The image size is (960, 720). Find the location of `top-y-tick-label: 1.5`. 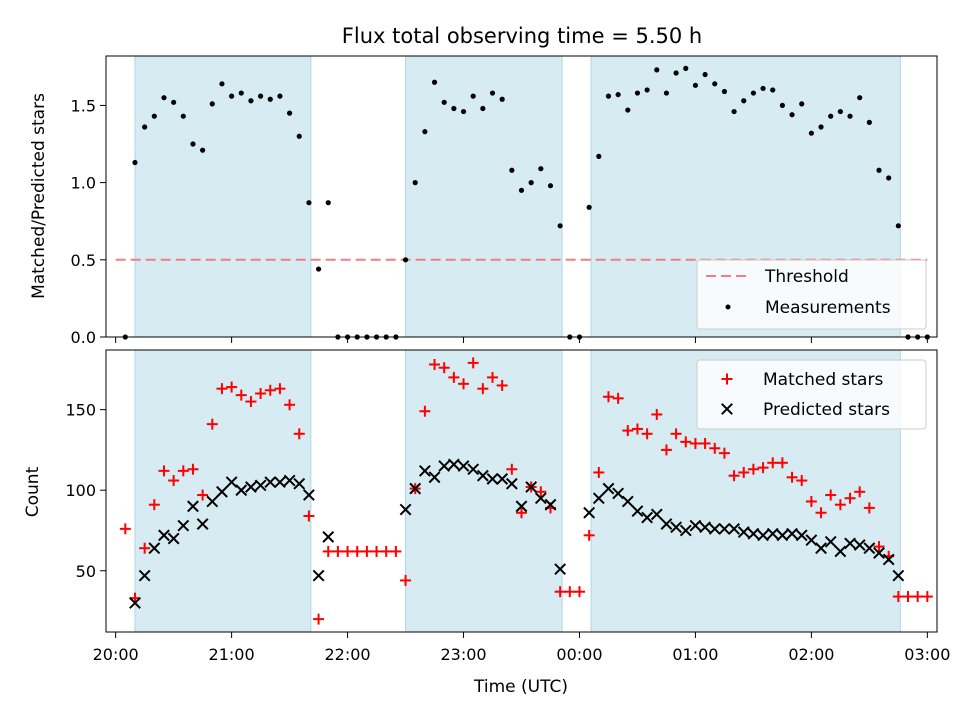

top-y-tick-label: 1.5 is located at coordinates (83, 105).